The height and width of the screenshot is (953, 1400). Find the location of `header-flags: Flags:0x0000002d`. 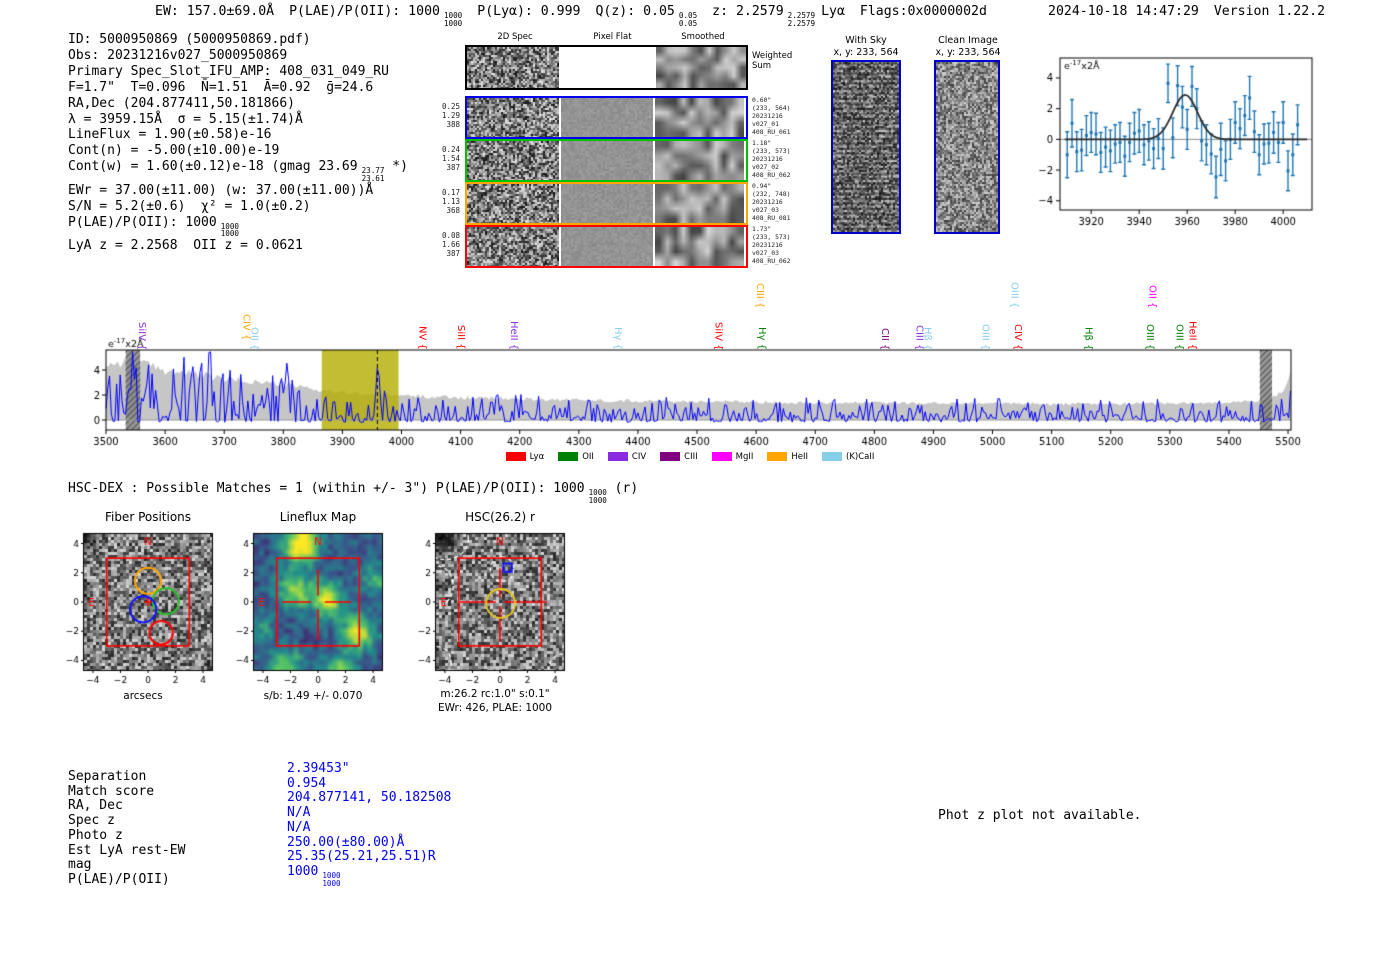

header-flags: Flags:0x0000002d is located at coordinates (923, 11).